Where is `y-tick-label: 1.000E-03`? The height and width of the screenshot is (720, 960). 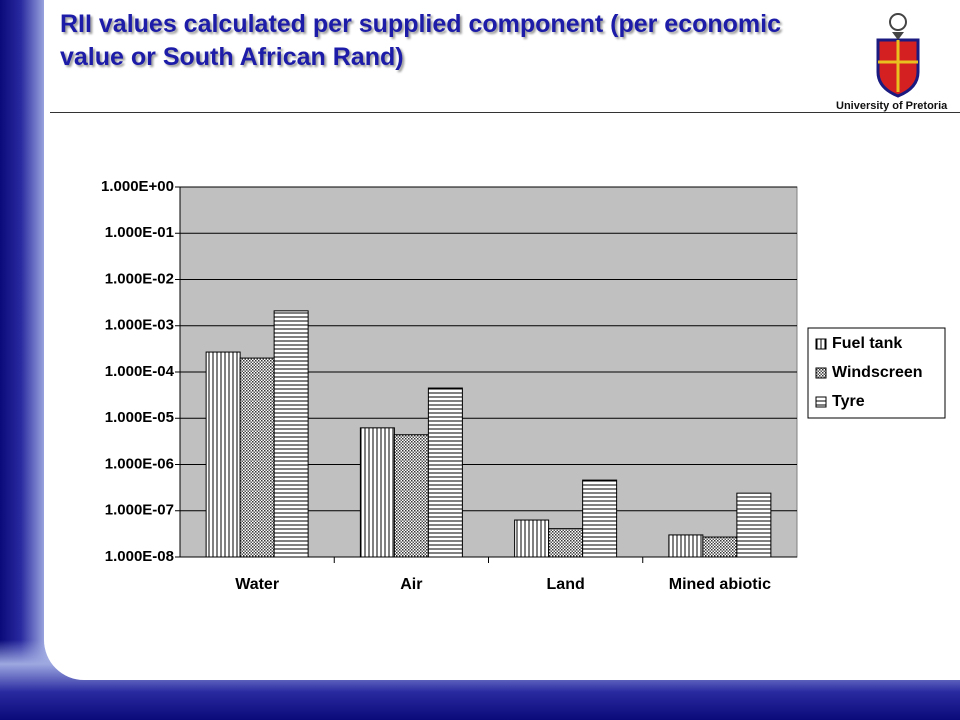
y-tick-label: 1.000E-03 is located at coordinates (139, 325).